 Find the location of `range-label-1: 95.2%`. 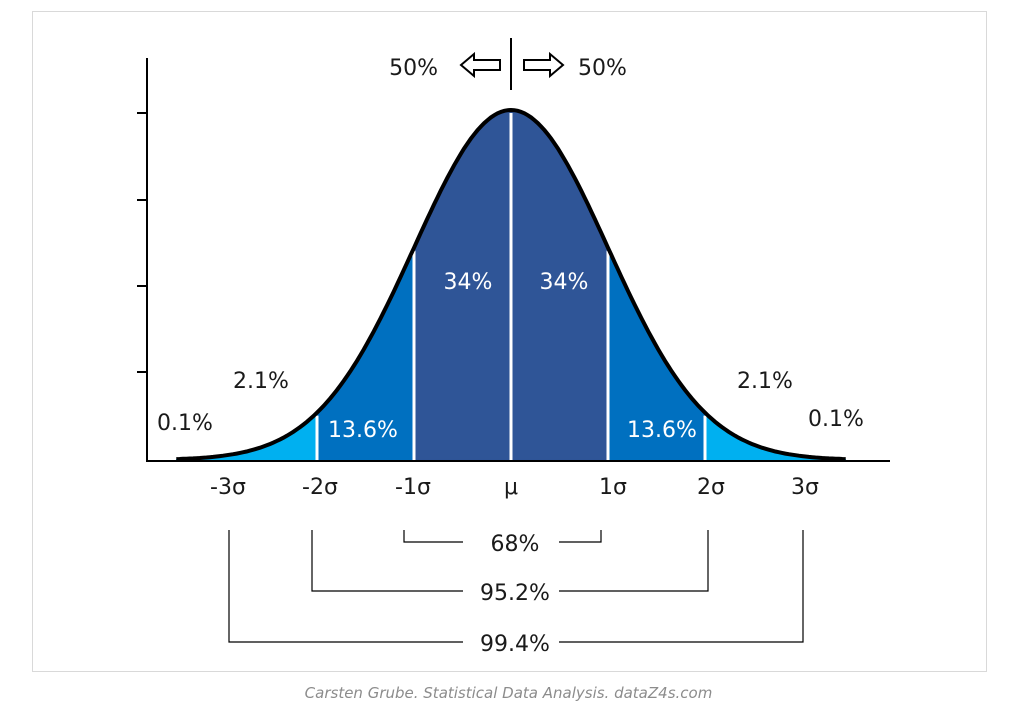

range-label-1: 95.2% is located at coordinates (515, 593).